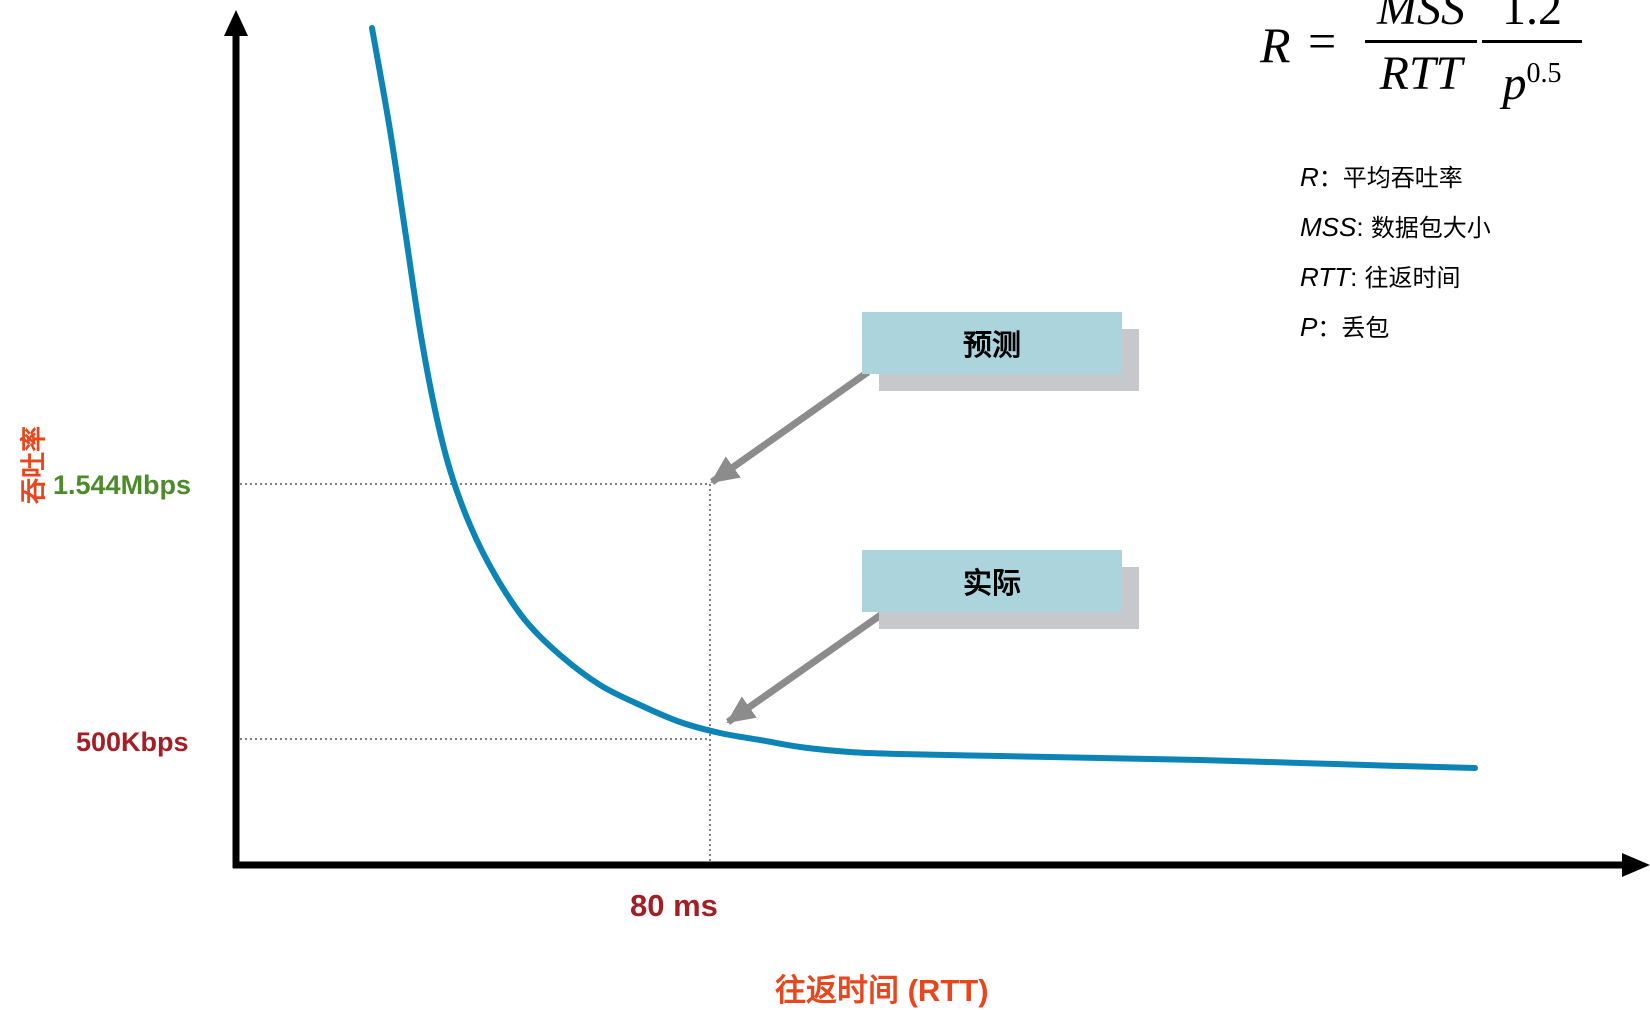  I want to click on formula-denominator-p: p0.5, so click(1532, 79).